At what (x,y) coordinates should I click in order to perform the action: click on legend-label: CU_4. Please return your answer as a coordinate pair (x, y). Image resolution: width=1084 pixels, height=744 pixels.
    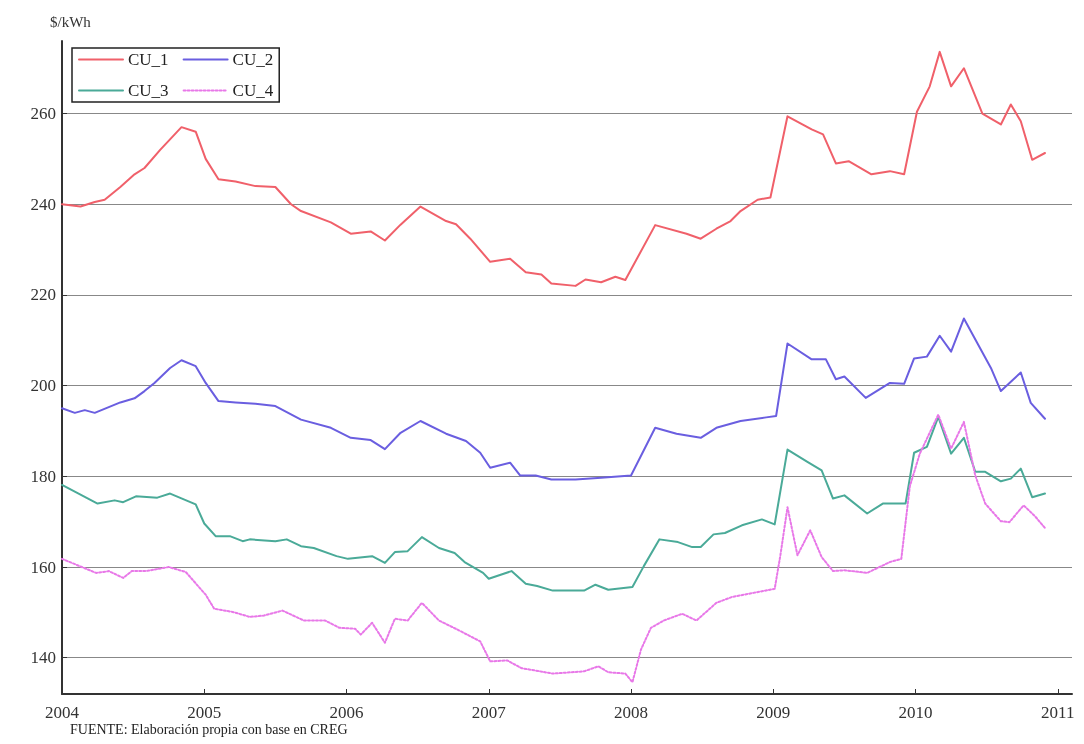
    Looking at the image, I should click on (253, 90).